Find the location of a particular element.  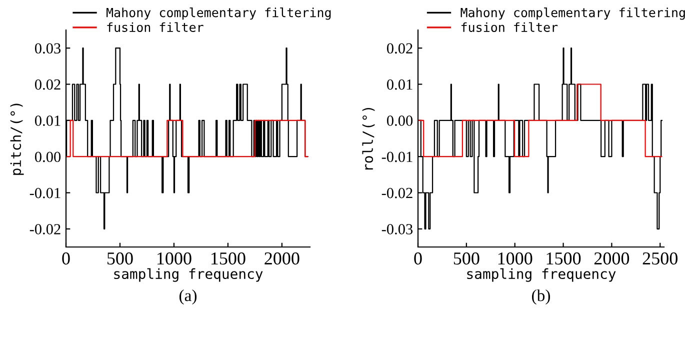

y-tick-label: 0.03 is located at coordinates (47, 48).